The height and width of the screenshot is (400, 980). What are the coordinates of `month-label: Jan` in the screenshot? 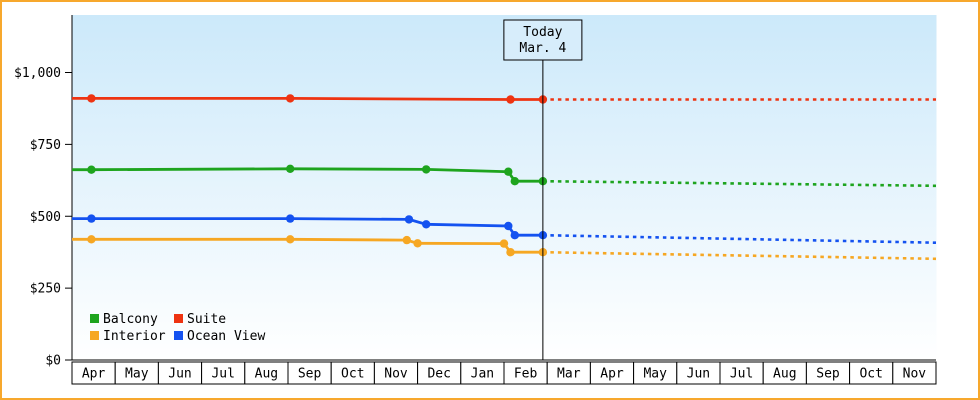 It's located at (482, 374).